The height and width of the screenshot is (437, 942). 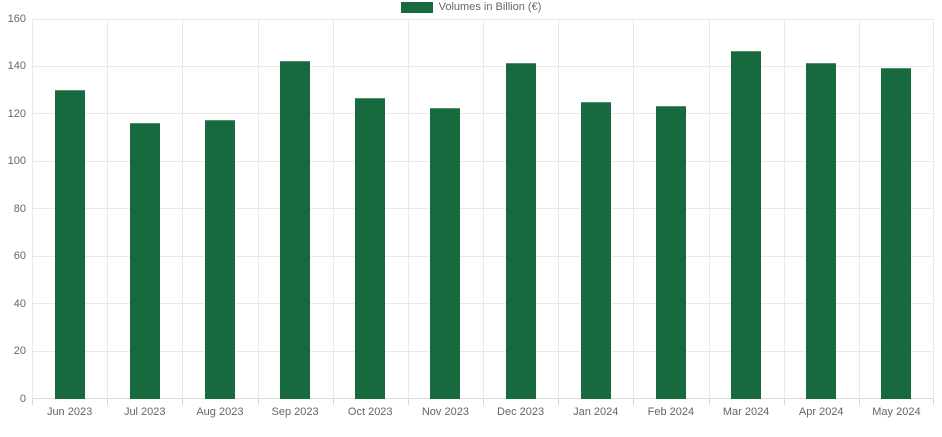 I want to click on bar-mar-2024, so click(x=746, y=225).